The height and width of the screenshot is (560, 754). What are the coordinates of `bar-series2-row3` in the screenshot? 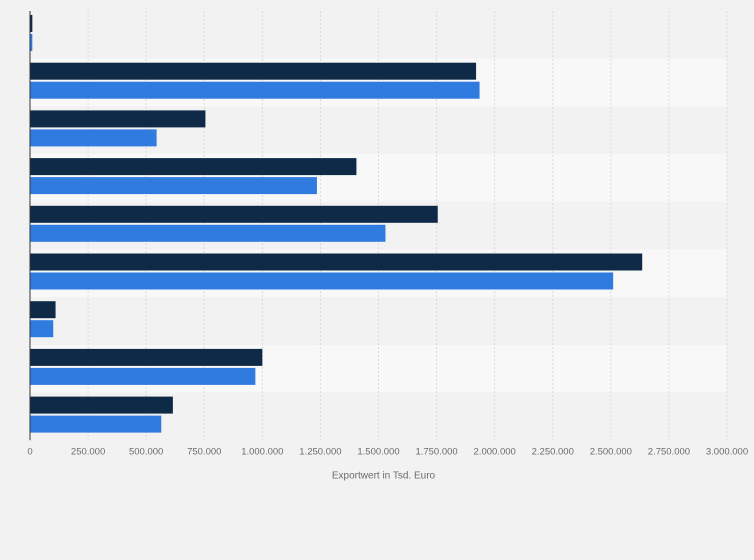 It's located at (93, 138).